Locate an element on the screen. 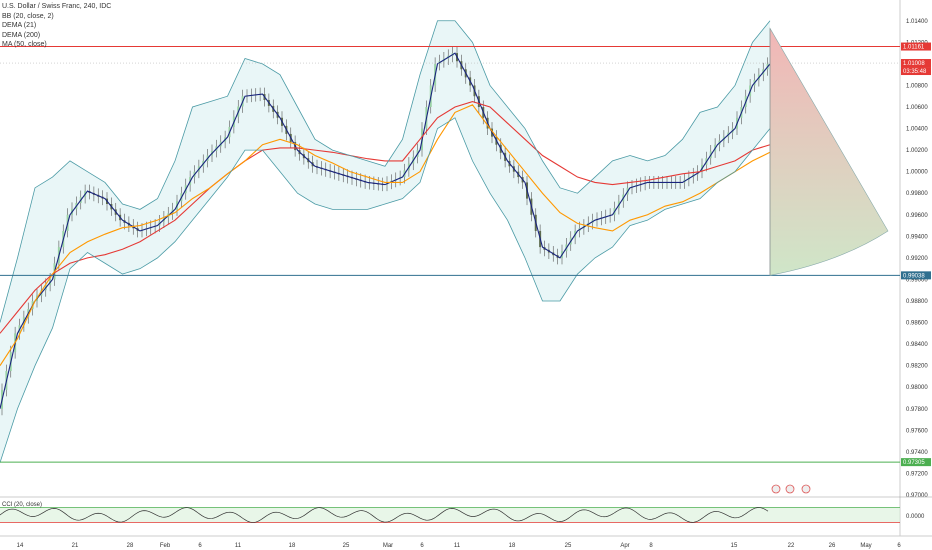  legend-bb: BB (20, close, 2) is located at coordinates (28, 16).